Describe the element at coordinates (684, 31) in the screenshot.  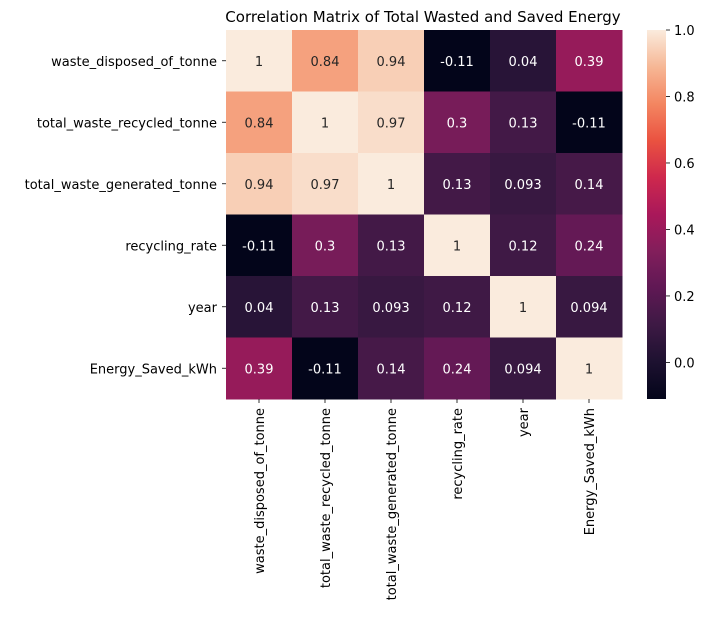
I see `colorbar-tick-label: 1.0` at that location.